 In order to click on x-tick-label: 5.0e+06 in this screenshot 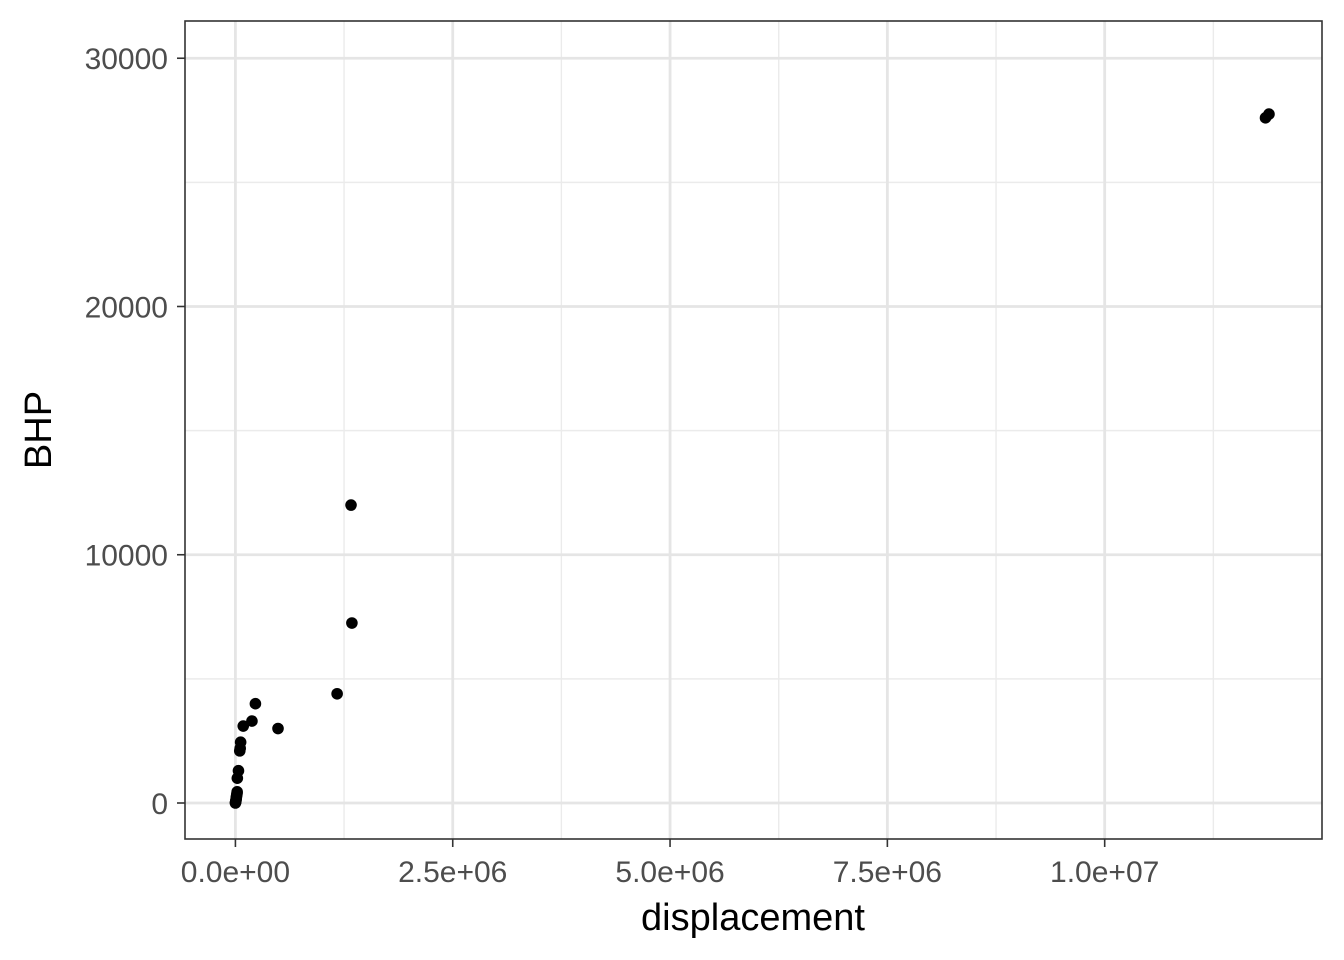, I will do `click(669, 872)`.